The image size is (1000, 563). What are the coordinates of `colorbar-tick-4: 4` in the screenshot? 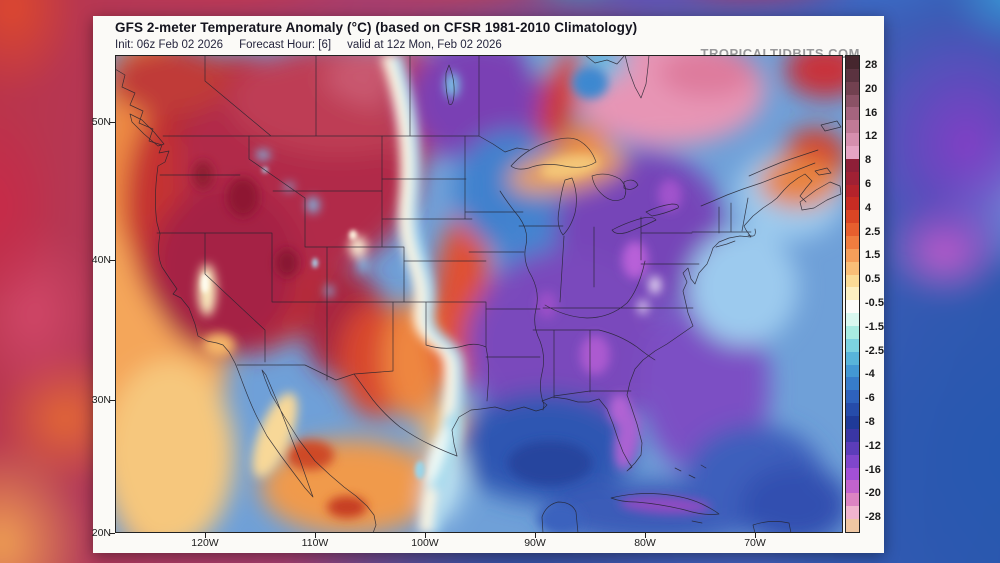 It's located at (868, 207).